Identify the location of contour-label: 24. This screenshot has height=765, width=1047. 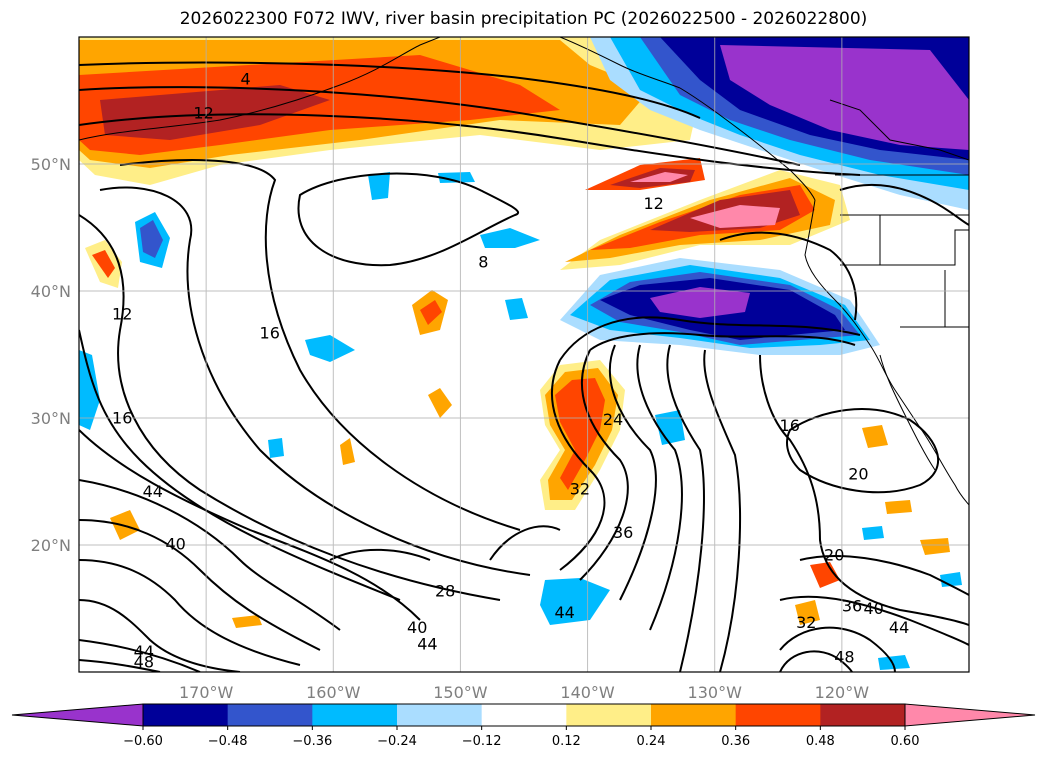
(613, 419).